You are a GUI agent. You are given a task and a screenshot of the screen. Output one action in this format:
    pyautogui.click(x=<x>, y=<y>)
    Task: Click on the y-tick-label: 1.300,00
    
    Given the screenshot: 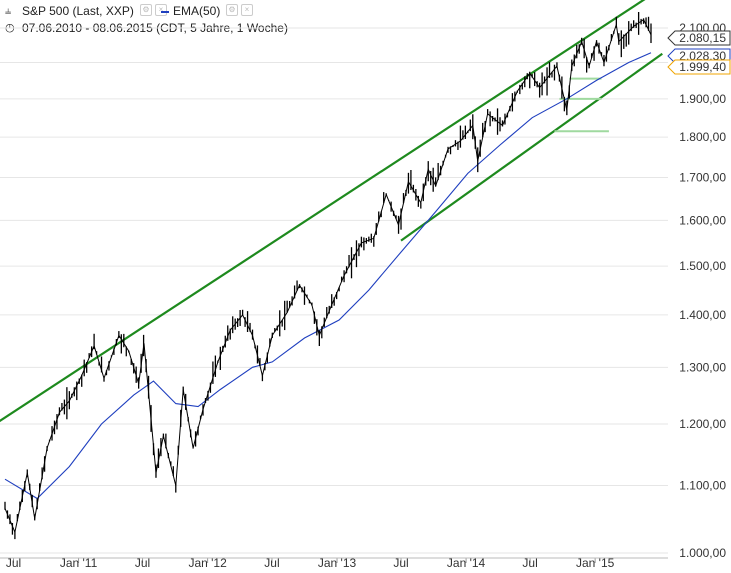 What is the action you would take?
    pyautogui.click(x=702, y=367)
    